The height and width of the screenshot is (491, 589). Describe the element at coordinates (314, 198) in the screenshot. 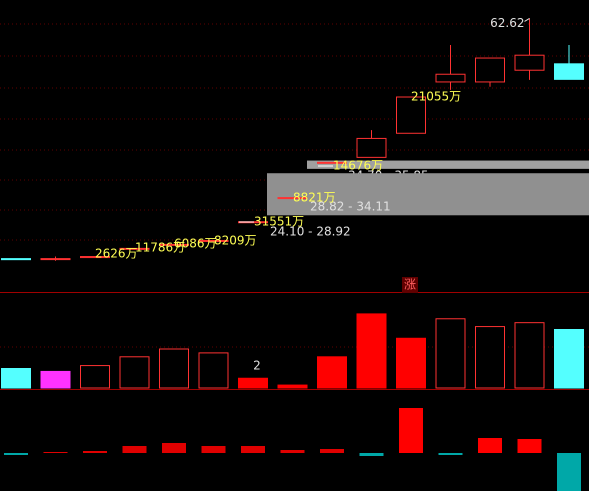

I see `volume-annotation: 8821万` at that location.